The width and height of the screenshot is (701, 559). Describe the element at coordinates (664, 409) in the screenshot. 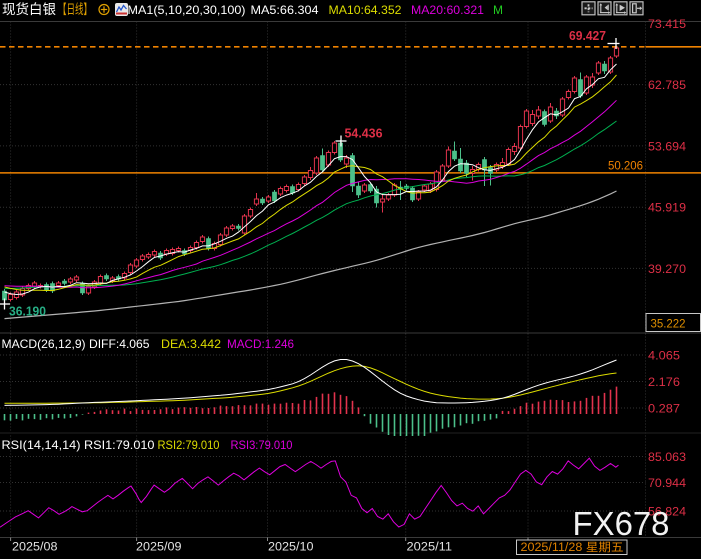

I see `svg-text: 0.287` at that location.